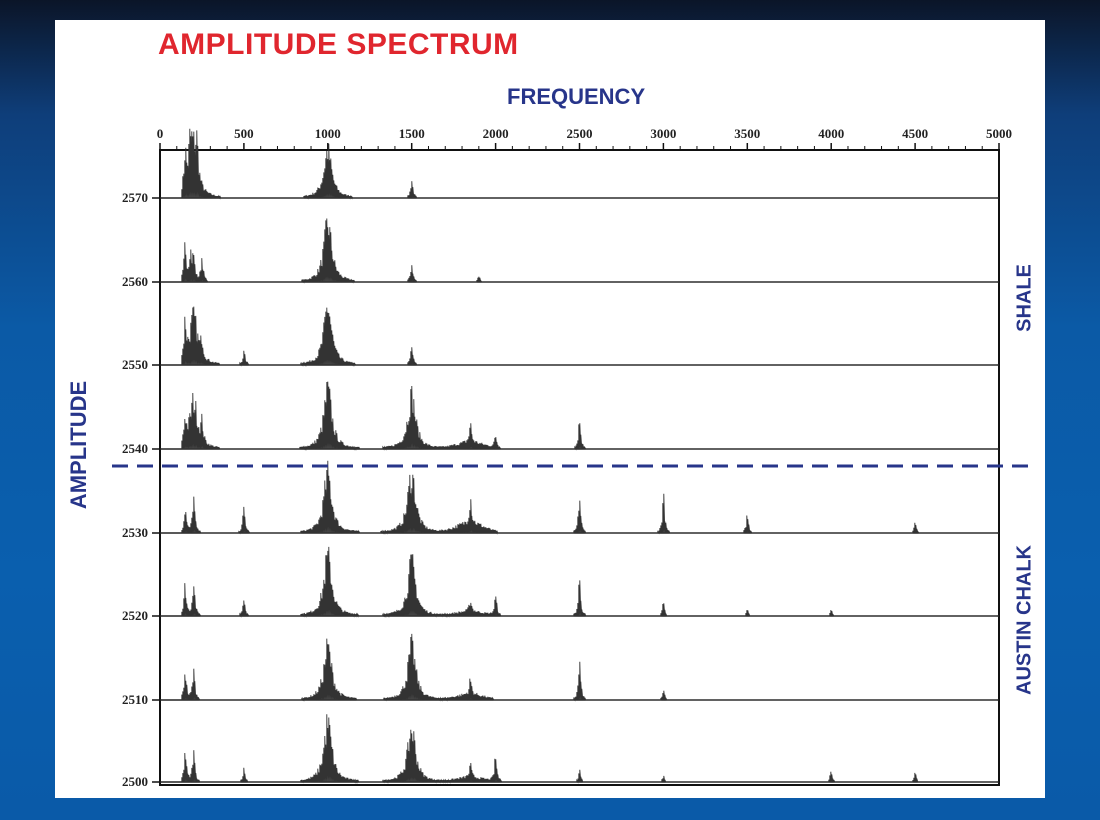 The height and width of the screenshot is (820, 1100). What do you see at coordinates (496, 133) in the screenshot?
I see `x-tick-label: 2000` at bounding box center [496, 133].